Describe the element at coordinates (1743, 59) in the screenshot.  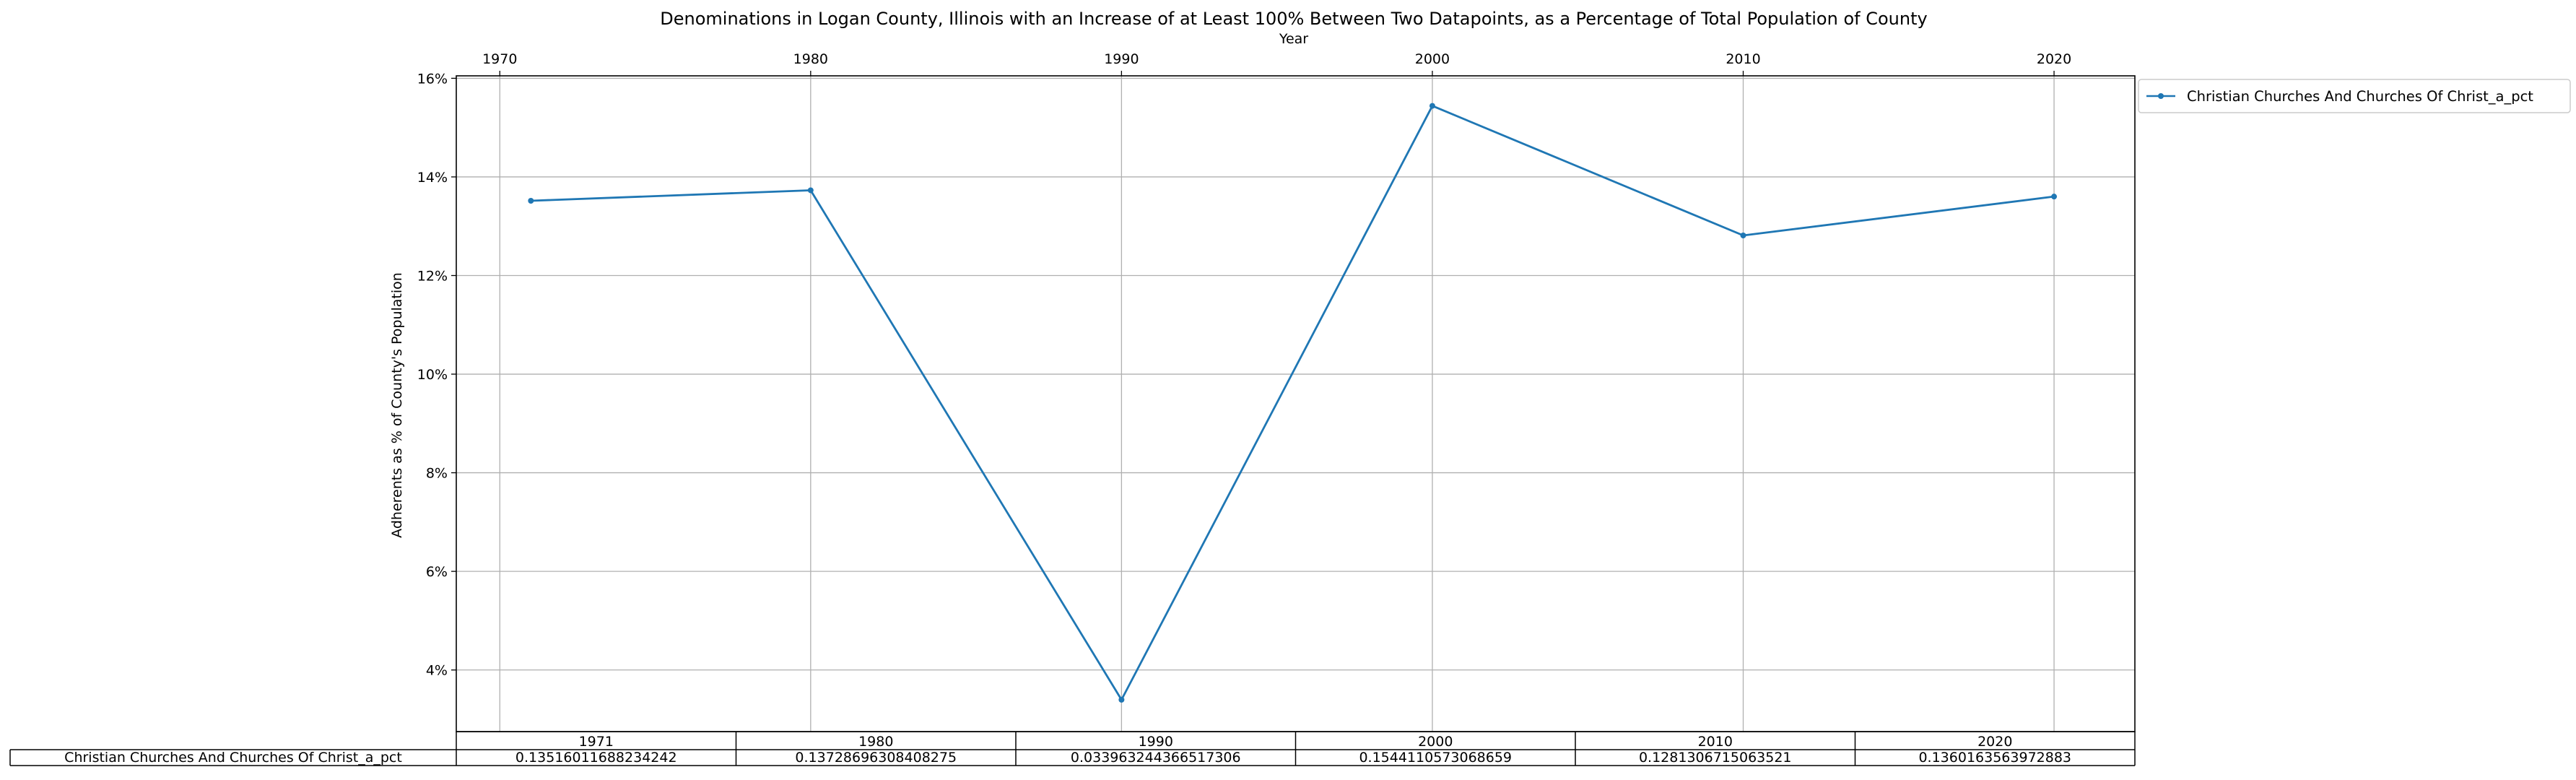
I see `x-tick-label: 2010` at that location.